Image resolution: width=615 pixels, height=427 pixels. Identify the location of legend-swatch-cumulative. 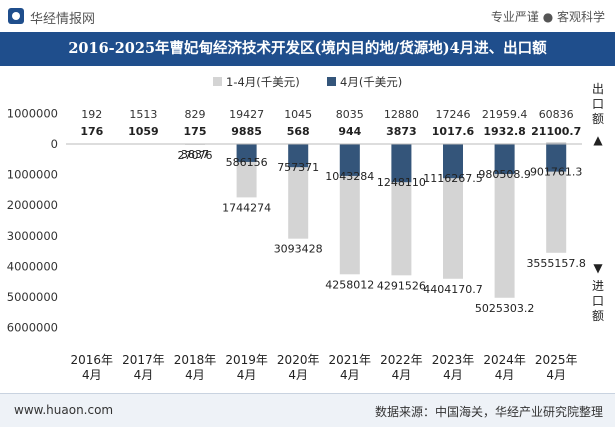
(217, 81).